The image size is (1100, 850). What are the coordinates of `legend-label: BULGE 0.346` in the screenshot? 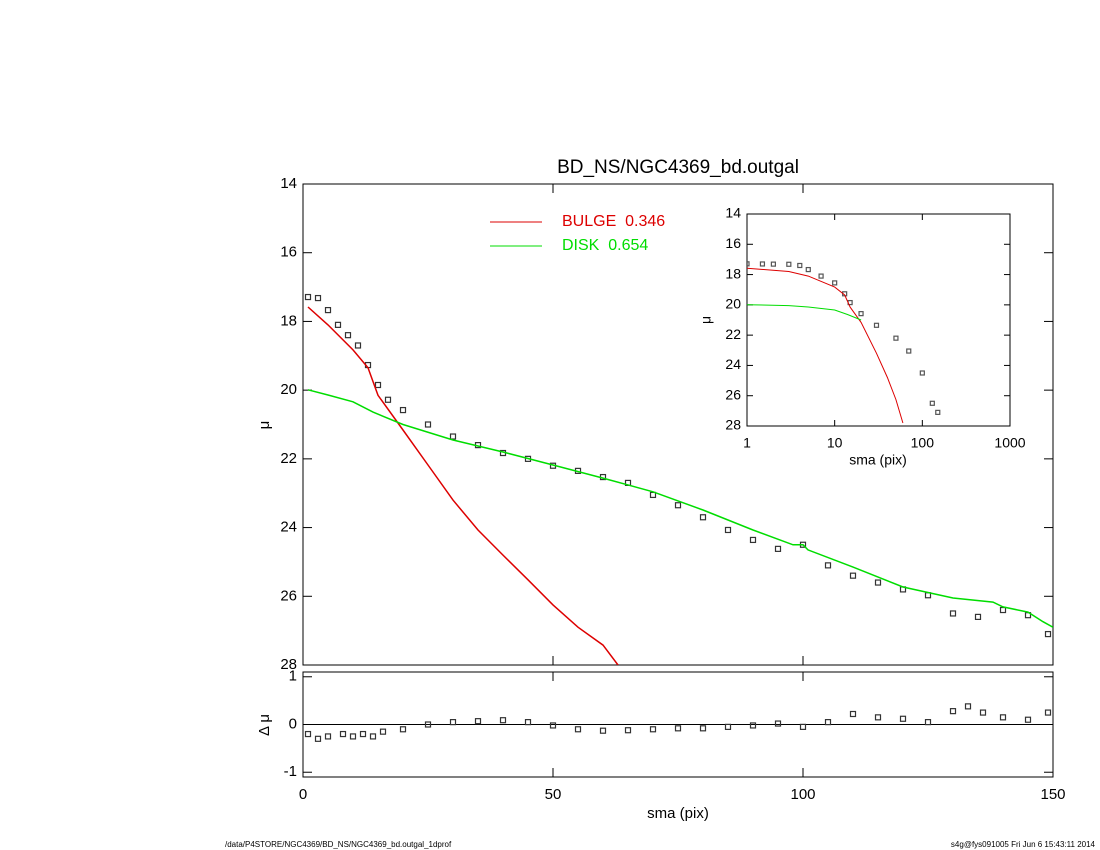 It's located at (613, 221).